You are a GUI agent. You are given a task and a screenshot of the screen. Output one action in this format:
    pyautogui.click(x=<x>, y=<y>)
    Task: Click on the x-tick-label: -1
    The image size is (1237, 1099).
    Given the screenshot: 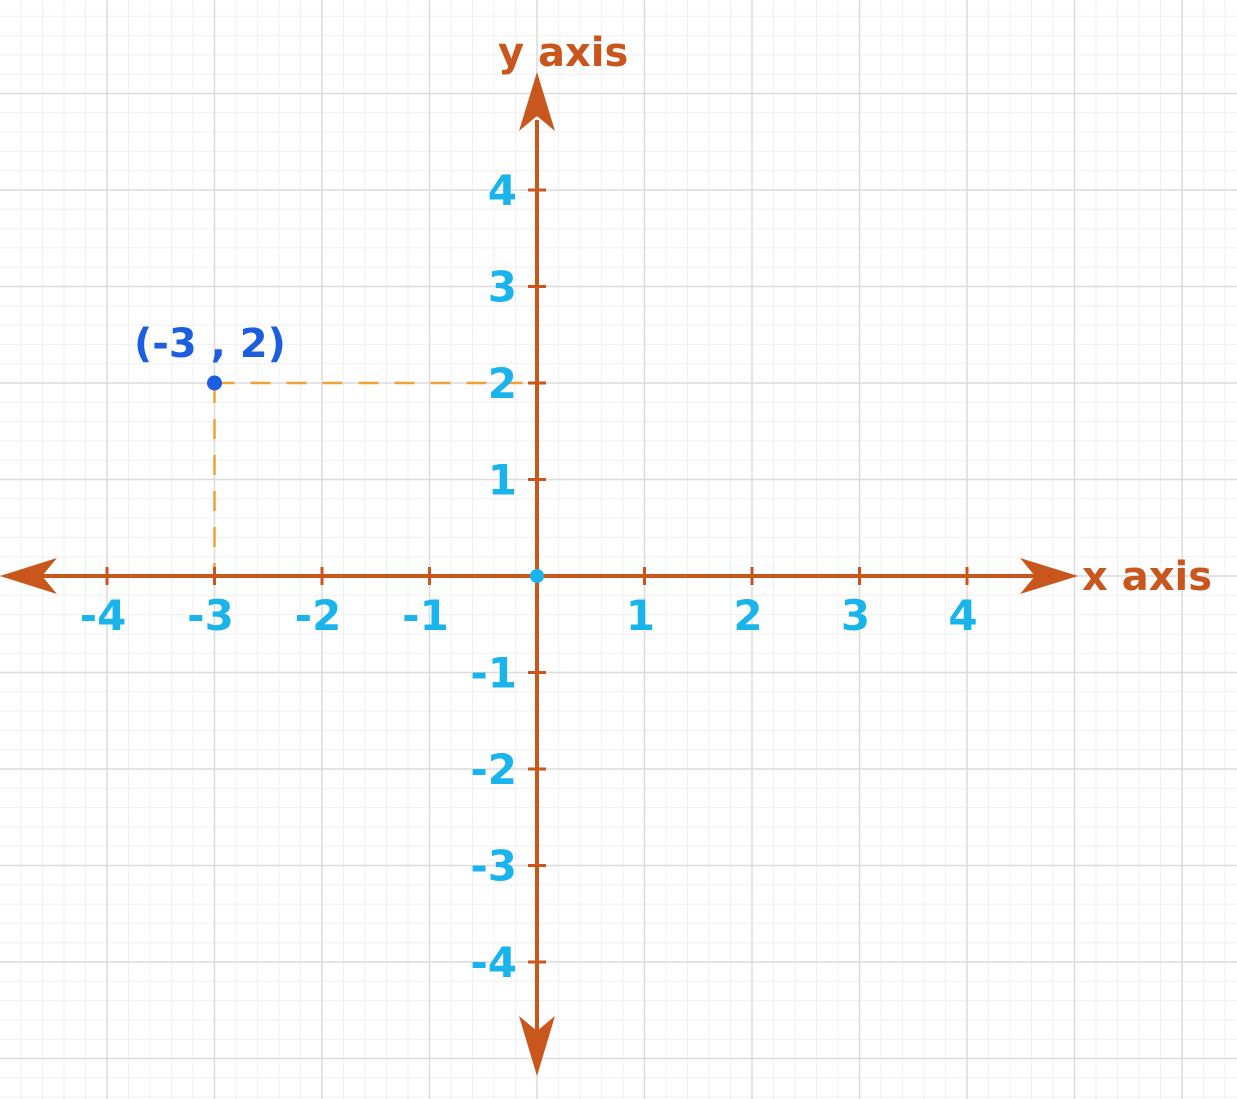 What is the action you would take?
    pyautogui.click(x=425, y=615)
    